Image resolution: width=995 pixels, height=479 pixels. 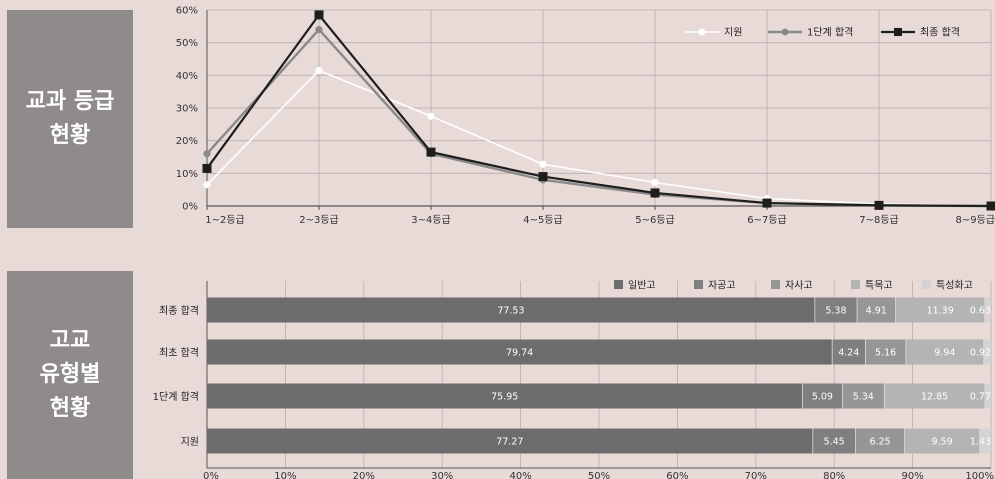 What do you see at coordinates (898, 32) in the screenshot?
I see `legend-marker-final-pass` at bounding box center [898, 32].